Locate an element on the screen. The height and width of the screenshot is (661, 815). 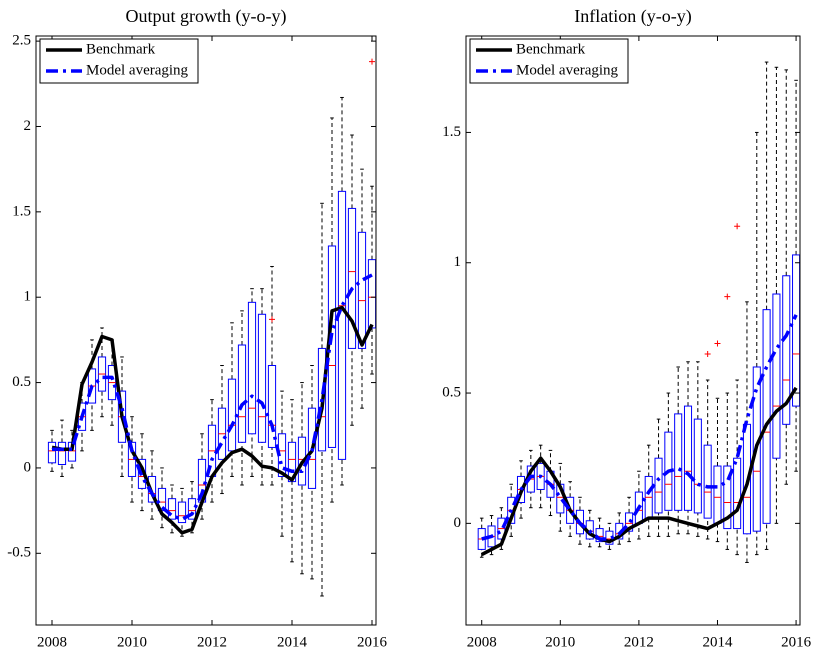
y-tick-label: 2 is located at coordinates (28, 126).